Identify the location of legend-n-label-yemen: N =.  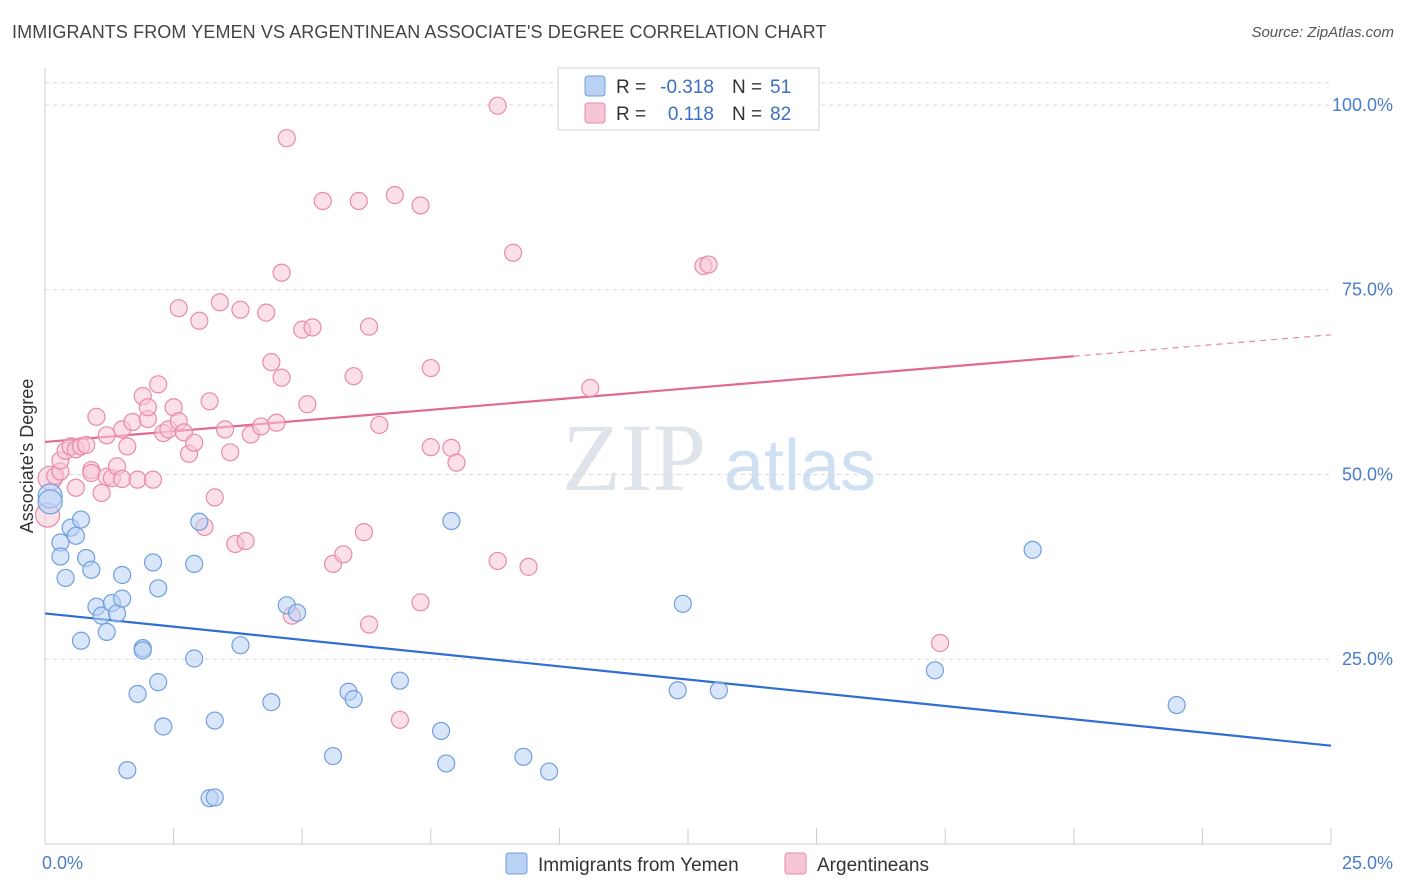
(747, 87).